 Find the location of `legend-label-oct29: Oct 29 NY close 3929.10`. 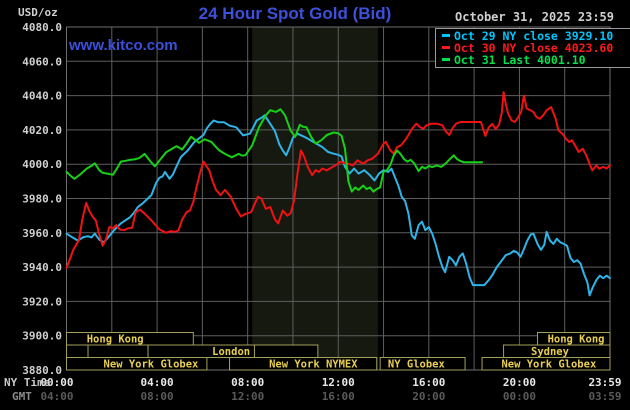

legend-label-oct29: Oct 29 NY close 3929.10 is located at coordinates (534, 36).